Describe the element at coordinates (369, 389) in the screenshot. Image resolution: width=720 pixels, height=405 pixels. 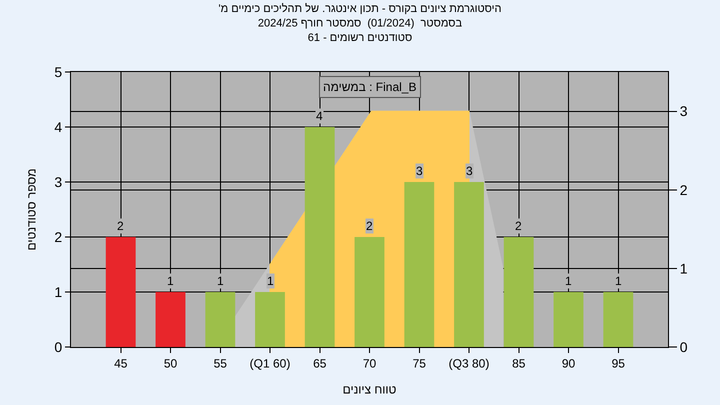
I see `x-axis-title: טווח ציונים` at that location.